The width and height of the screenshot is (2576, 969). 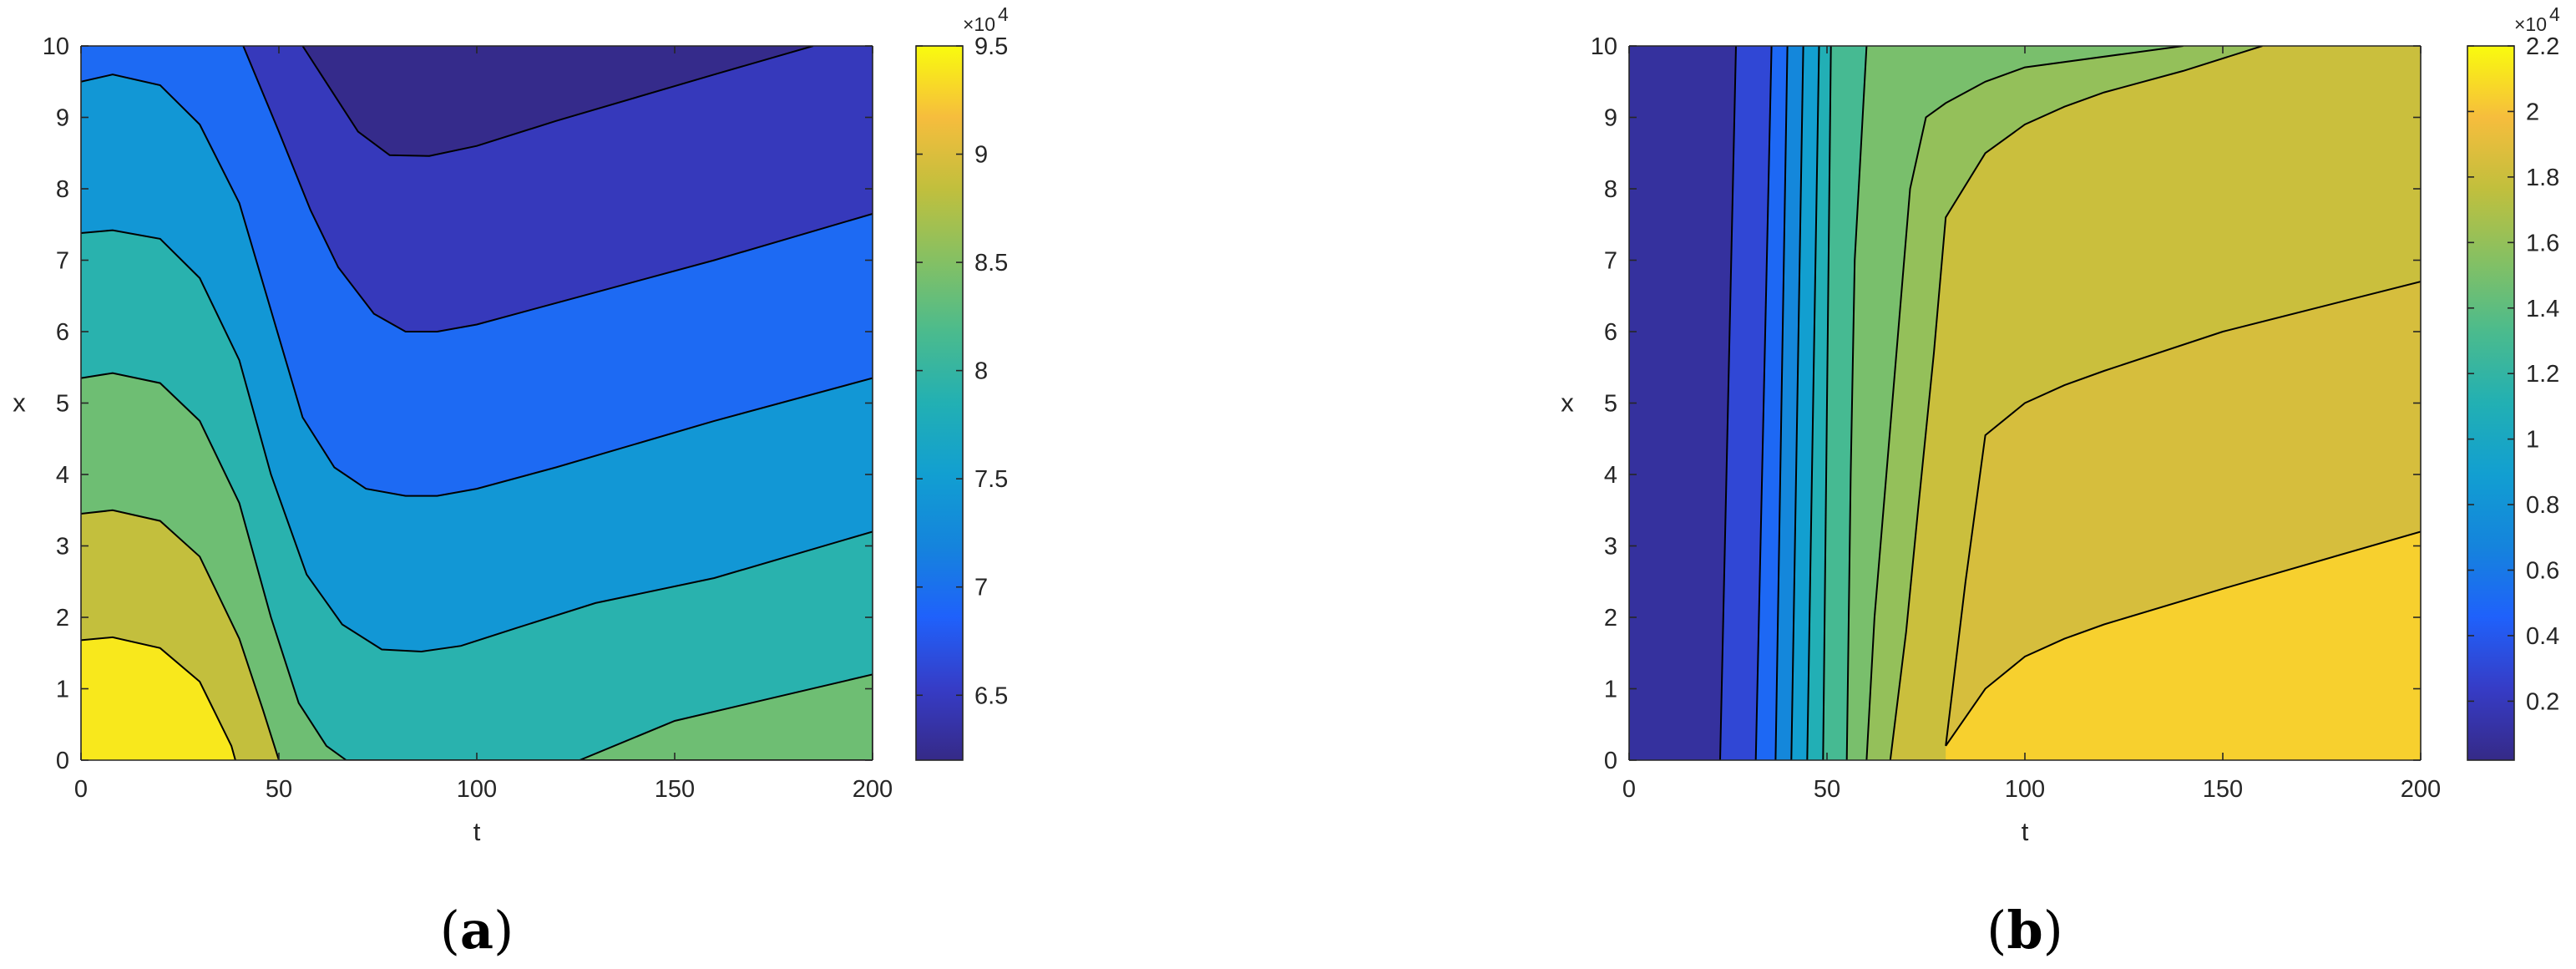 What do you see at coordinates (981, 588) in the screenshot?
I see `colorbar-tick-label: 7` at bounding box center [981, 588].